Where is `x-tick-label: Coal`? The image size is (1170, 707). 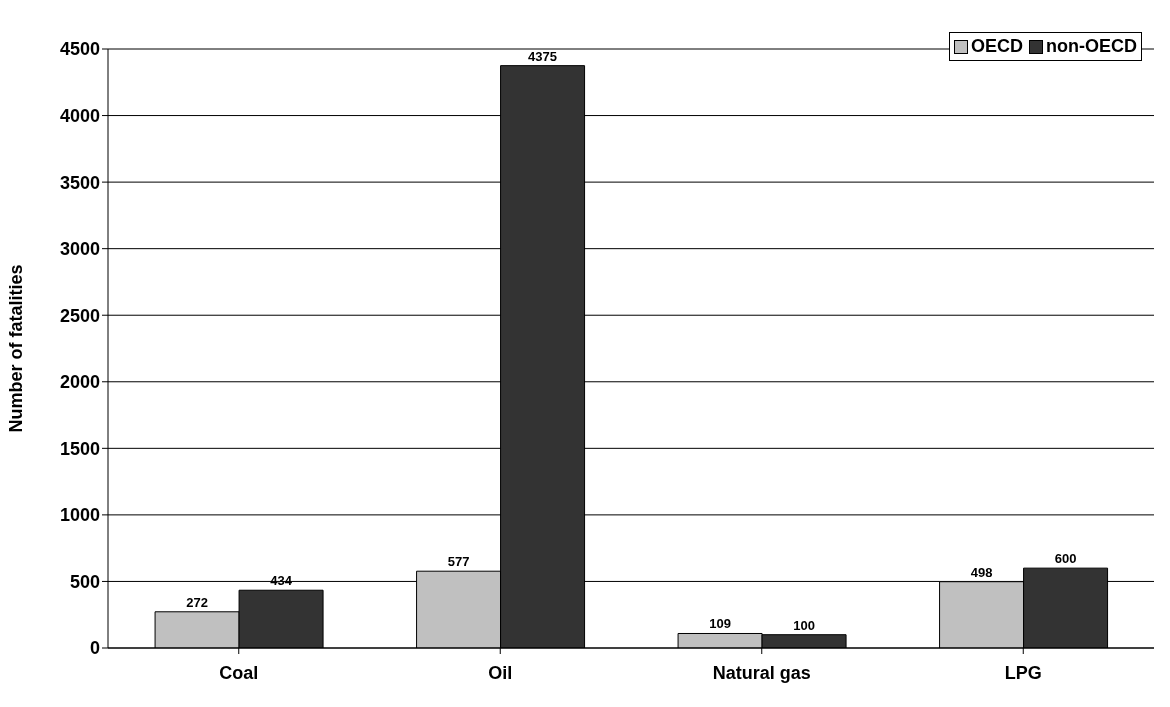 x-tick-label: Coal is located at coordinates (239, 672).